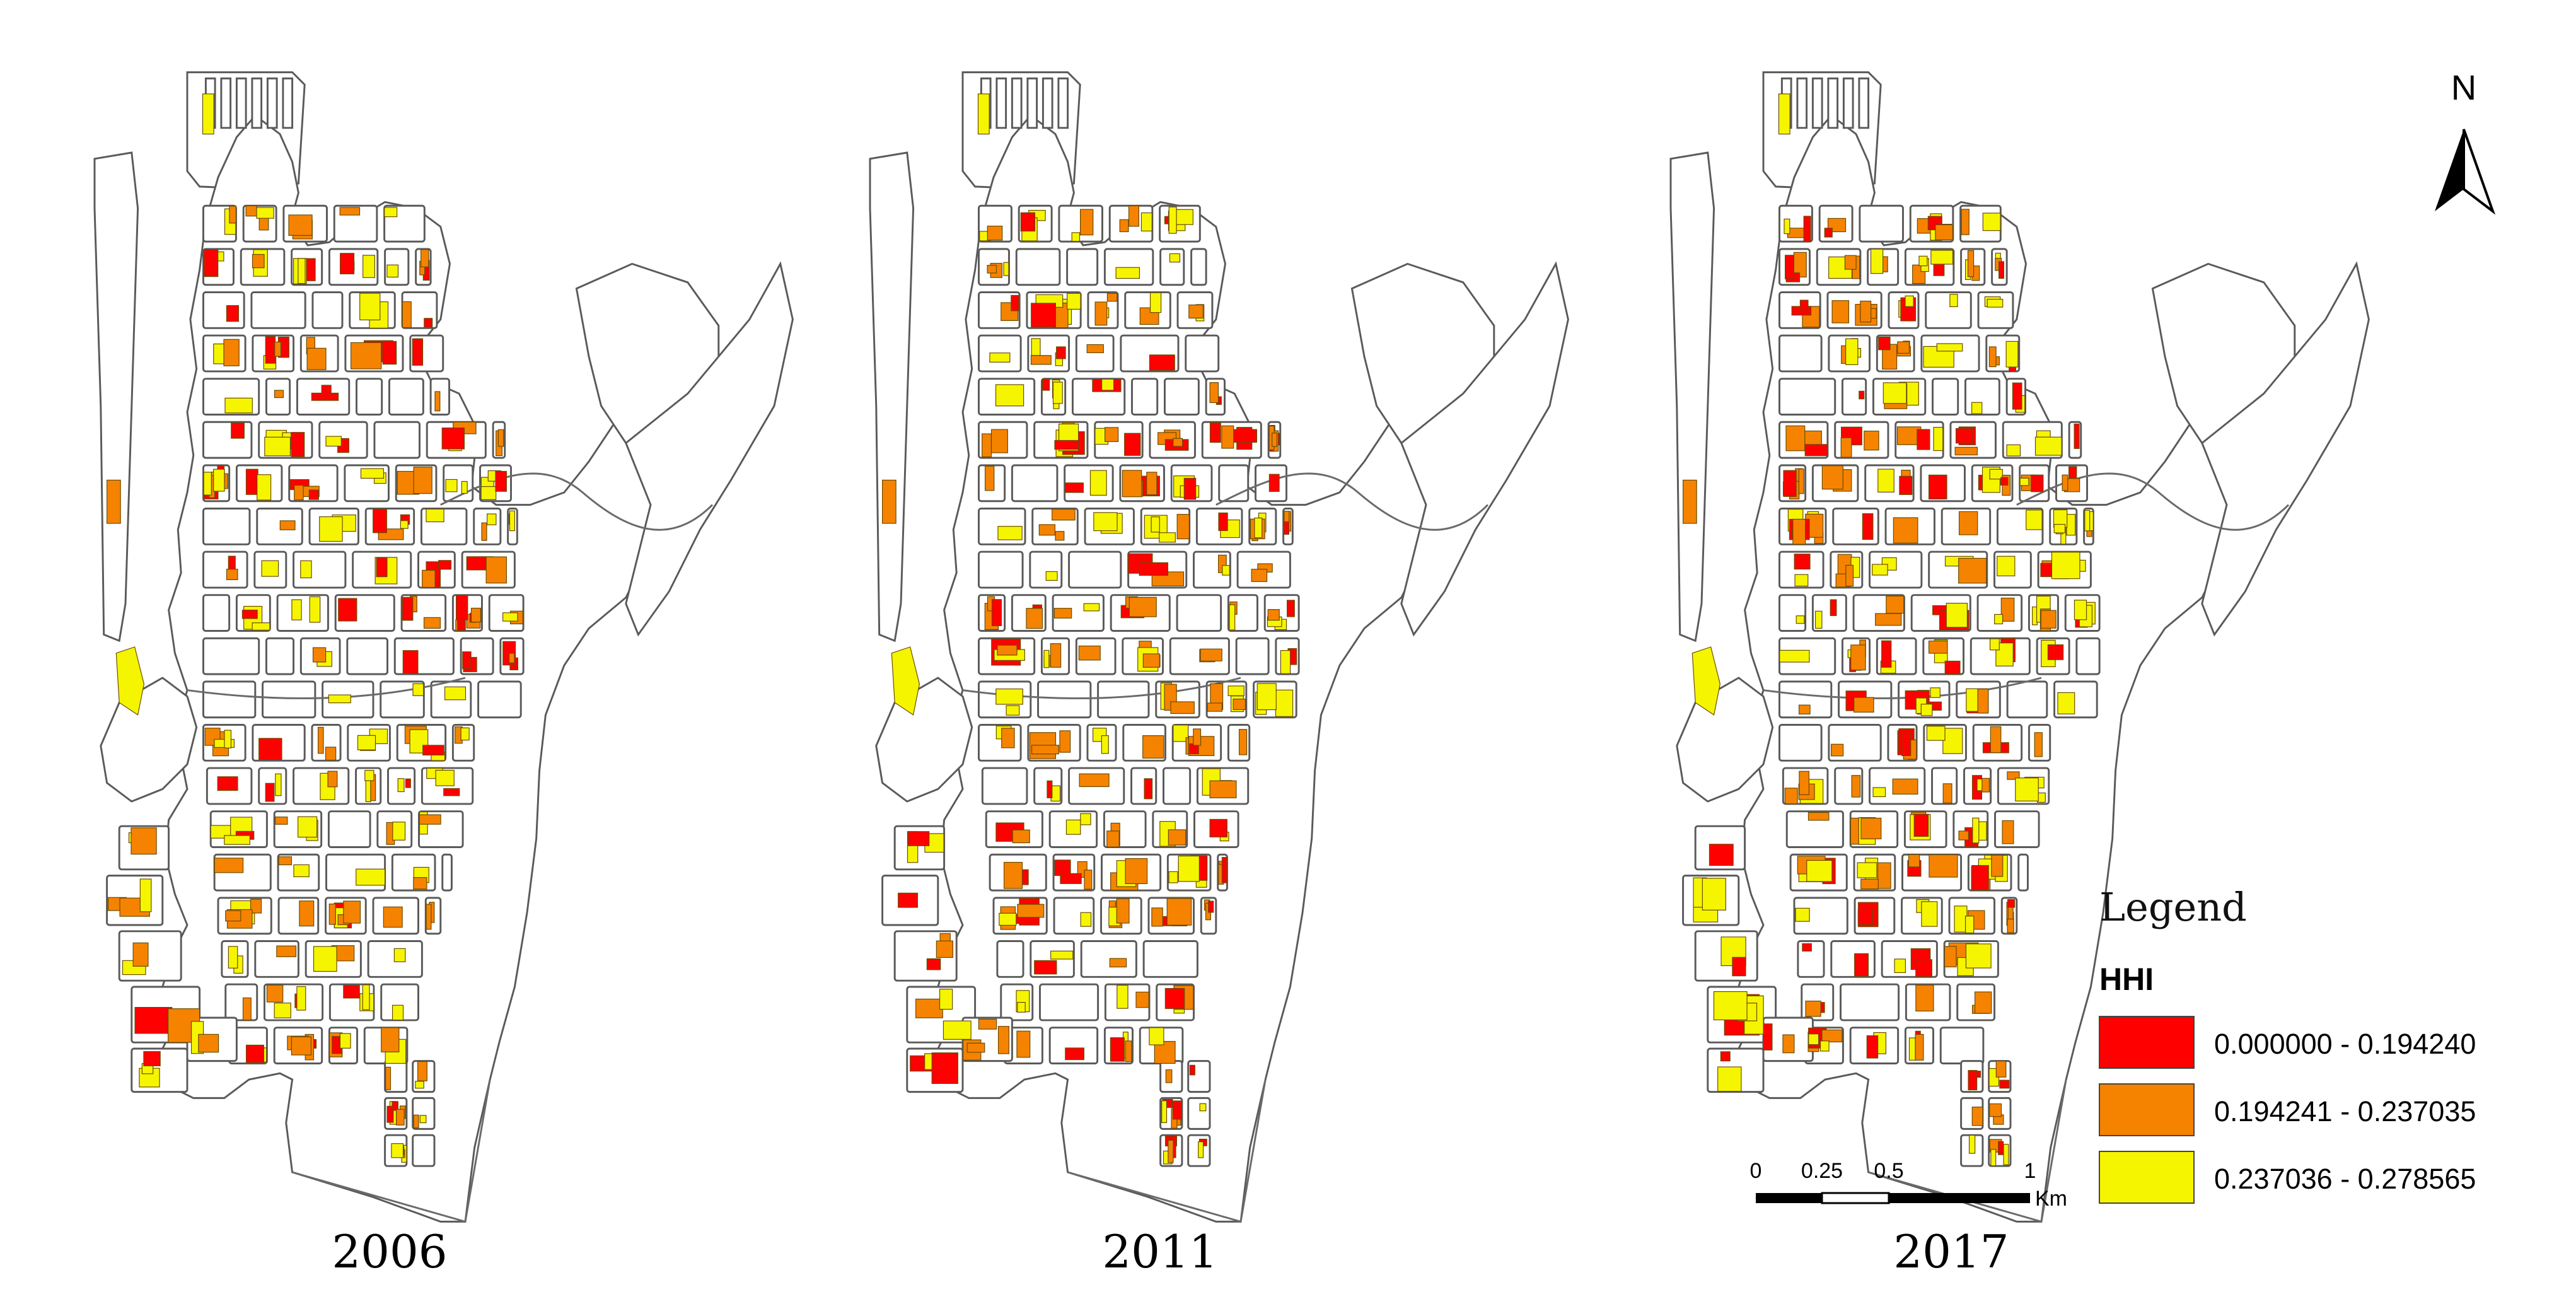  Describe the element at coordinates (892, 397) in the screenshot. I see `district-outline` at that location.